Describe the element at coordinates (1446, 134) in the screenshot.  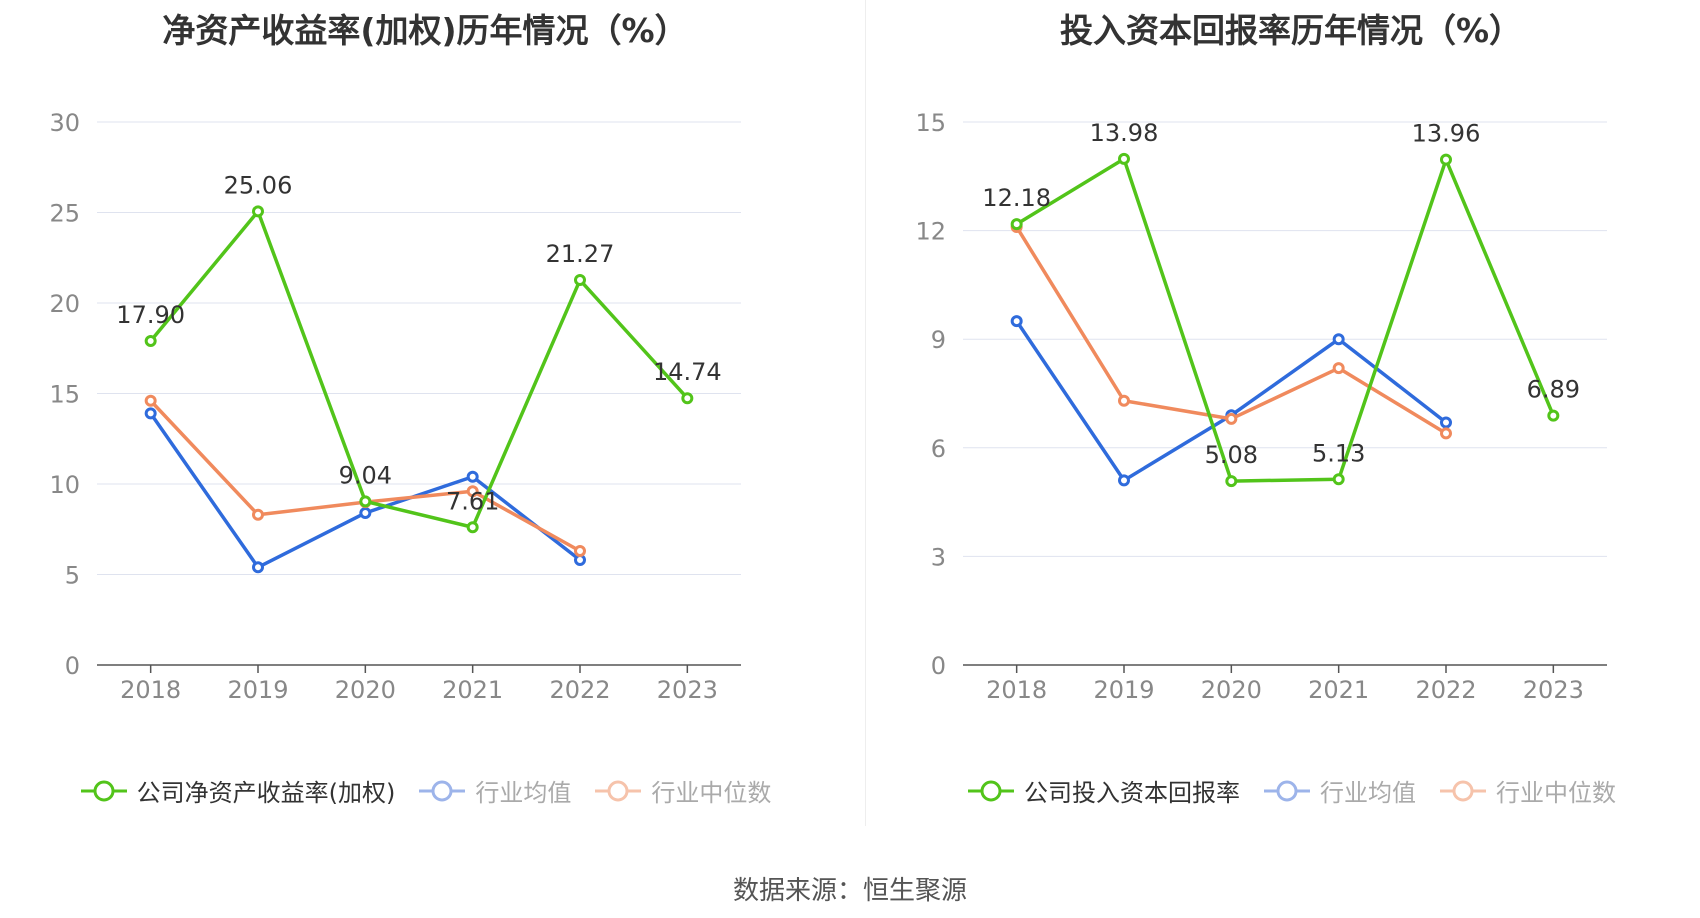
I see `data-label: 13.96` at that location.